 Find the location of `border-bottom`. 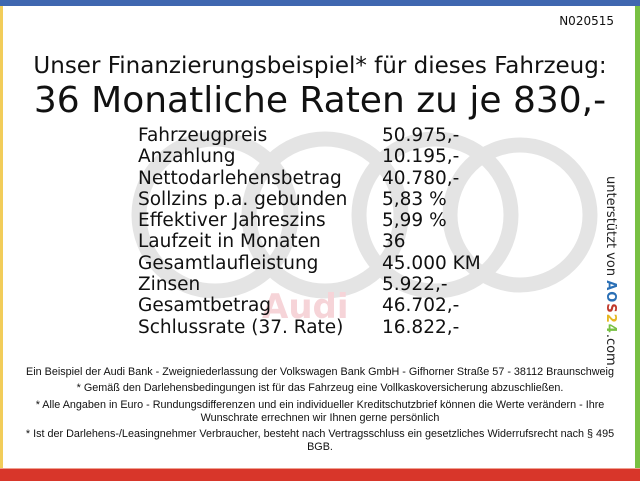

border-bottom is located at coordinates (320, 474).